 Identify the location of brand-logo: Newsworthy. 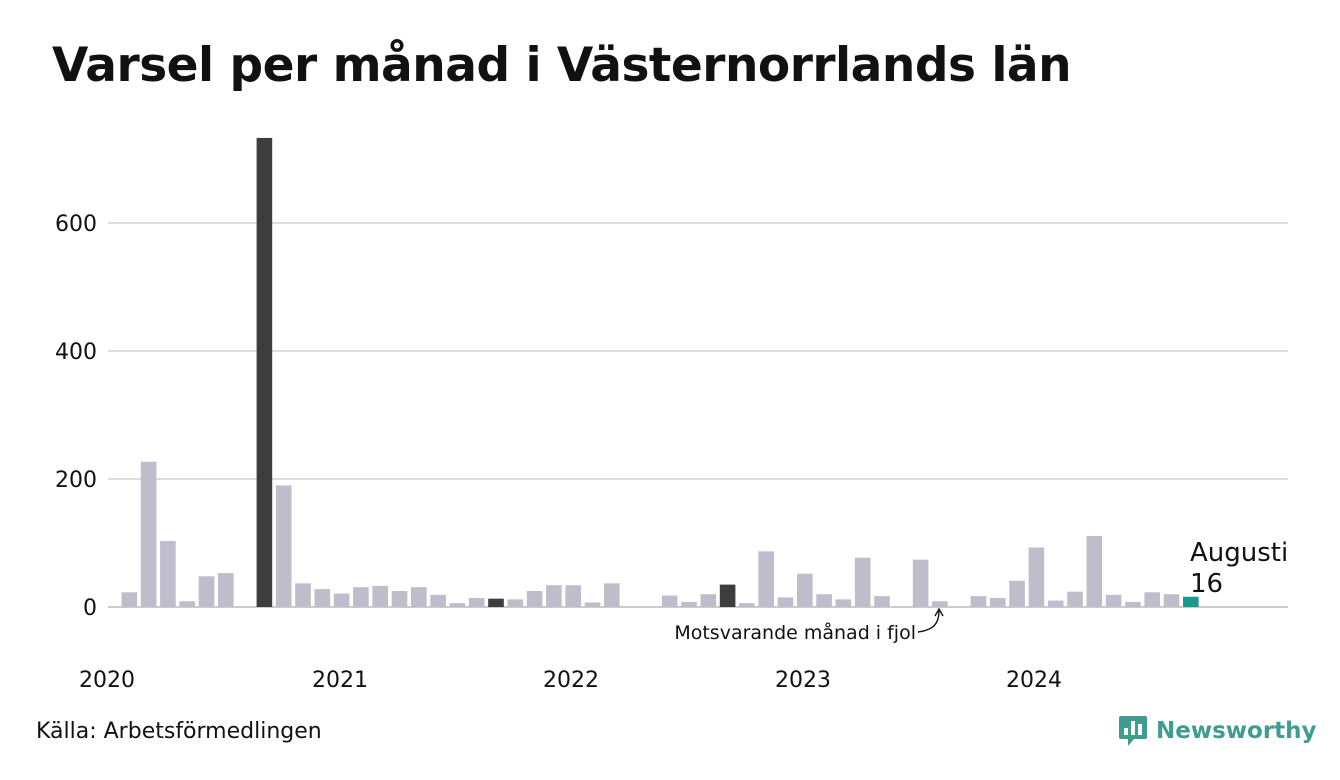
(1217, 731).